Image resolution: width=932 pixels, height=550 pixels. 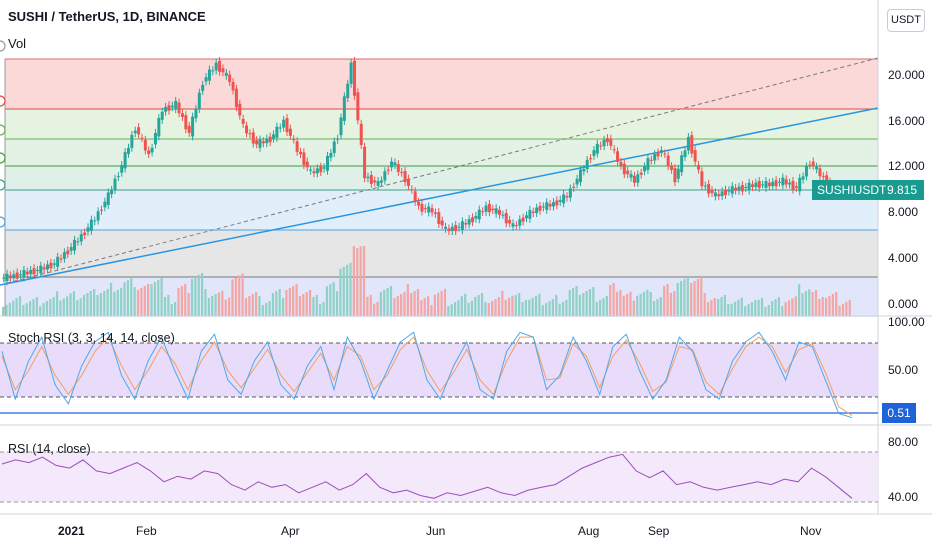 What do you see at coordinates (906, 74) in the screenshot?
I see `price-axis-label: 20.000` at bounding box center [906, 74].